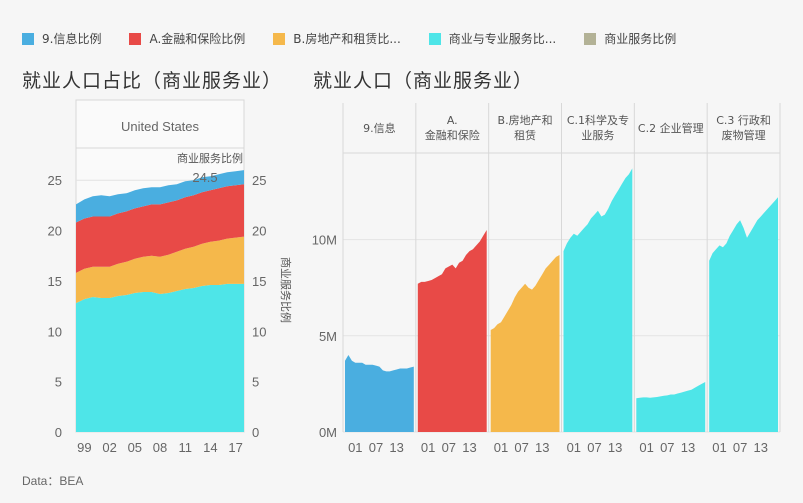 This screenshot has height=503, width=803. I want to click on left-y2-tick-label: 25, so click(259, 180).